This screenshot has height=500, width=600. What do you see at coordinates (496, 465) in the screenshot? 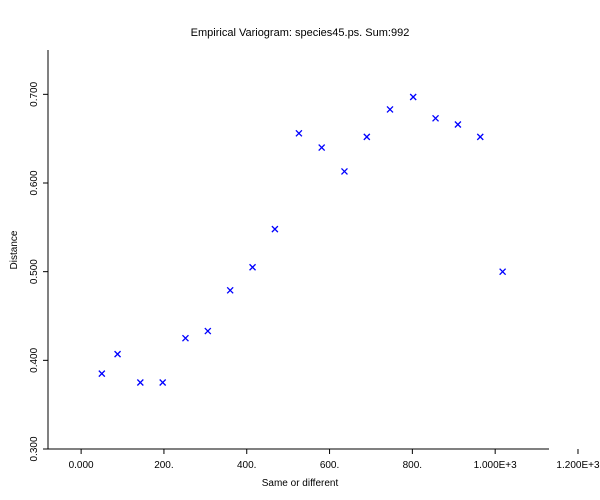
I see `x-tick-label: 1.000E+3` at bounding box center [496, 465].